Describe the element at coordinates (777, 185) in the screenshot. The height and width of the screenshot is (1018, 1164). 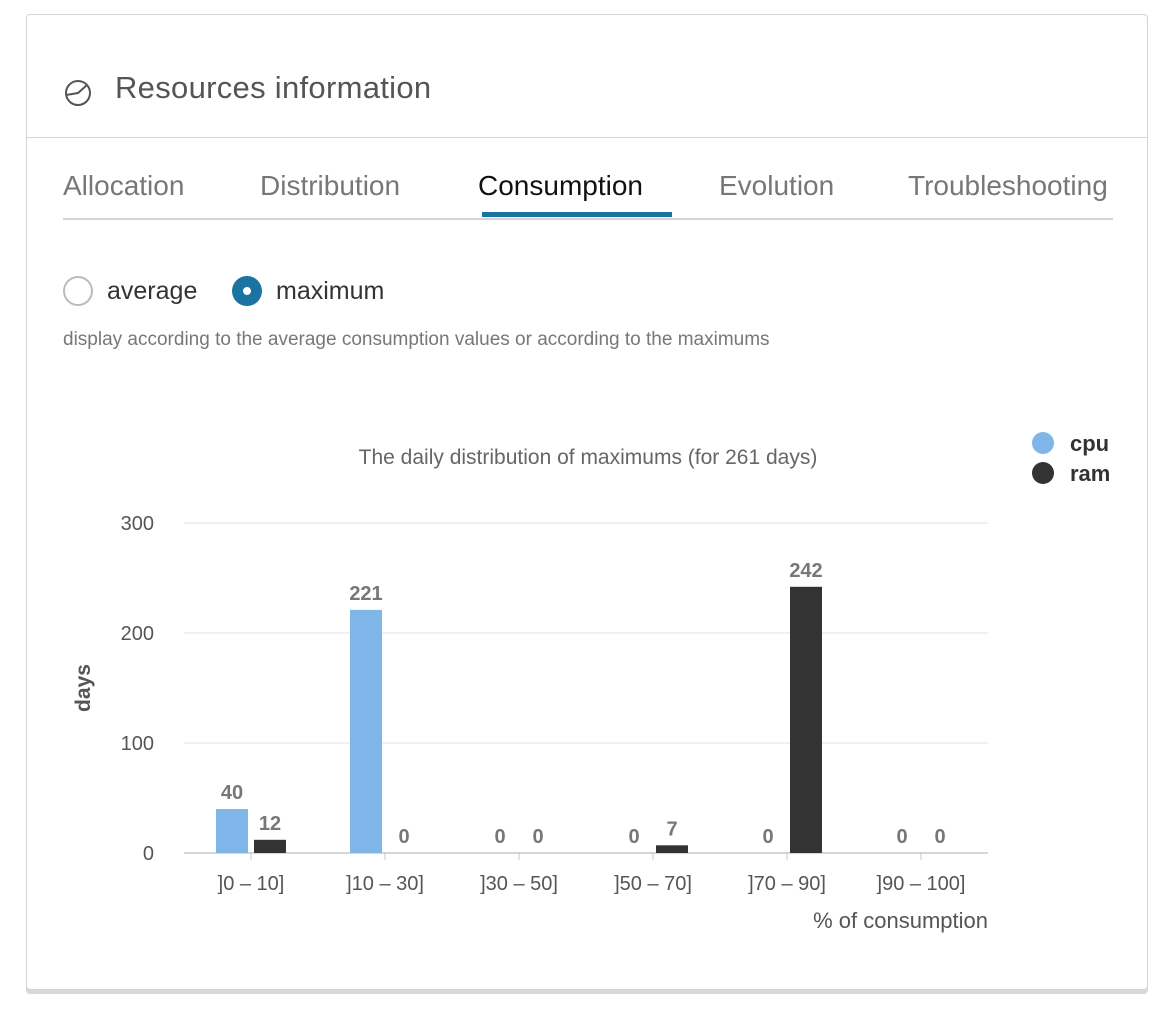
I see `tab-evolution: Evolution` at that location.